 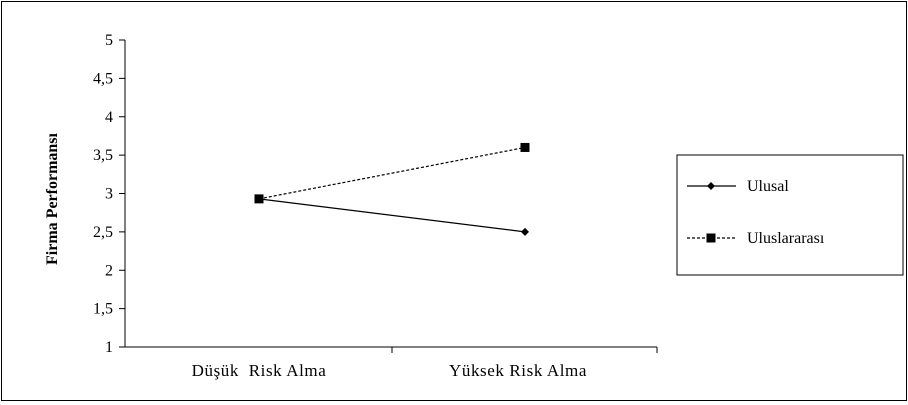 I want to click on y-tick-label: 2,5, so click(x=103, y=232).